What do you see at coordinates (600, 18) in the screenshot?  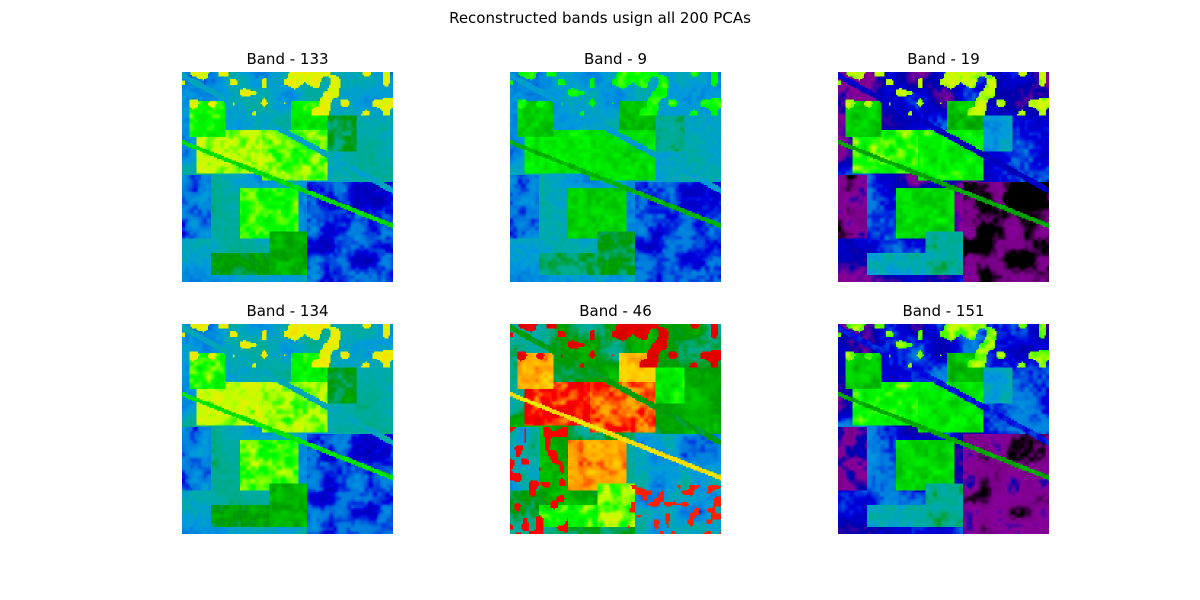 I see `figure-title: Reconstructed bands usign all 200 PCAs` at bounding box center [600, 18].